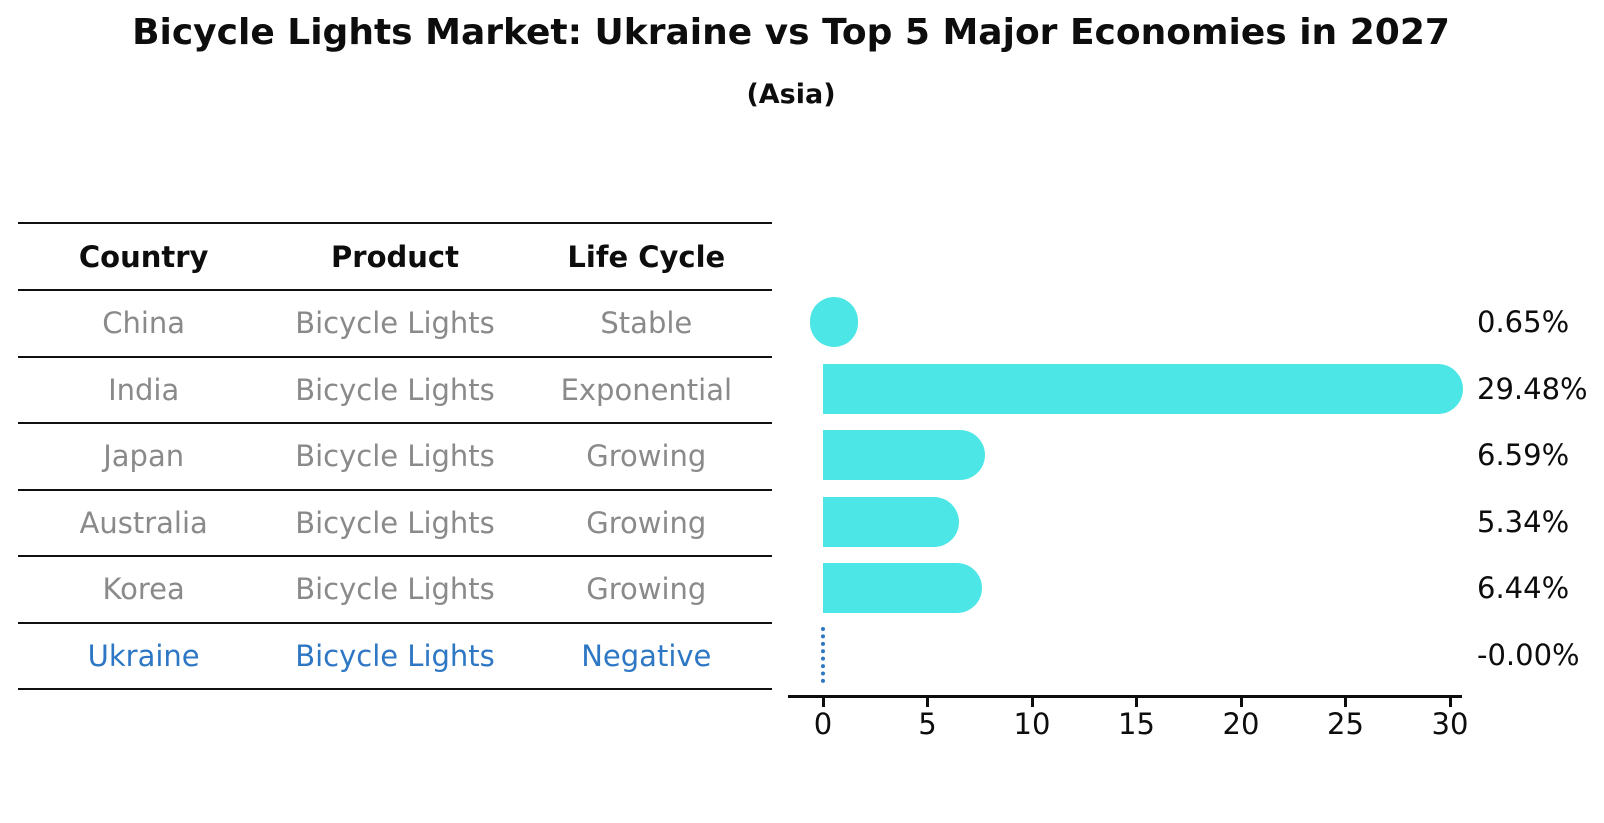 The image size is (1604, 823). What do you see at coordinates (646, 655) in the screenshot?
I see `cell-lifecycle: Negative` at bounding box center [646, 655].